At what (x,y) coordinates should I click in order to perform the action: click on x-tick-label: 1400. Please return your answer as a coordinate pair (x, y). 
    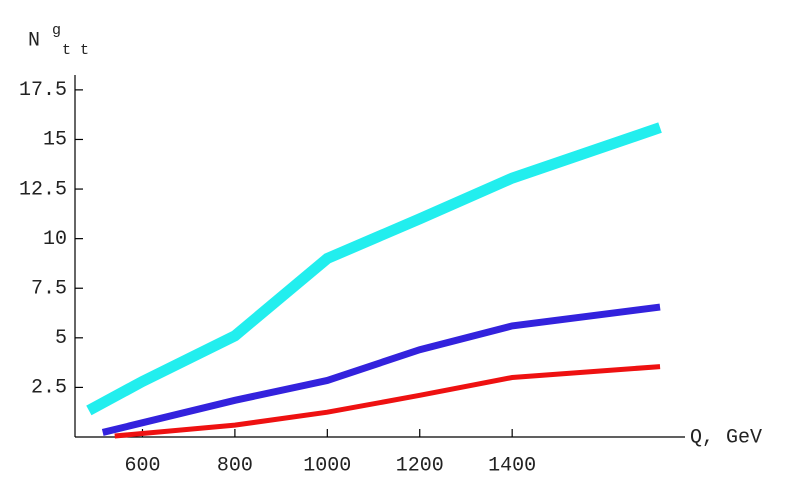
    Looking at the image, I should click on (512, 465).